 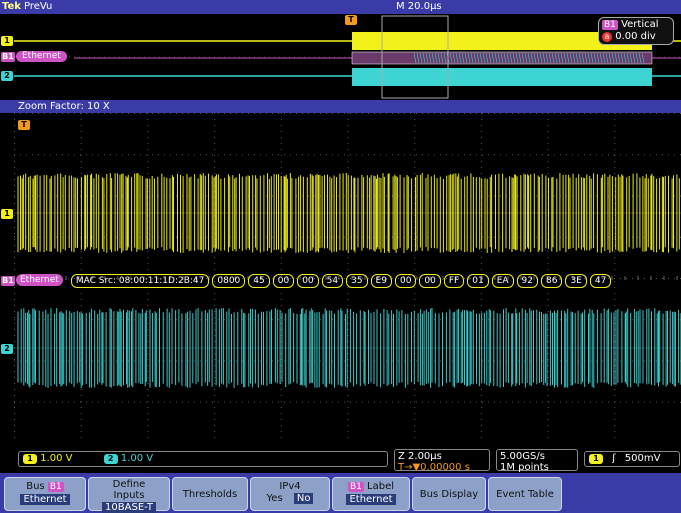 What do you see at coordinates (35, 486) in the screenshot?
I see `bus-button-label: Bus` at bounding box center [35, 486].